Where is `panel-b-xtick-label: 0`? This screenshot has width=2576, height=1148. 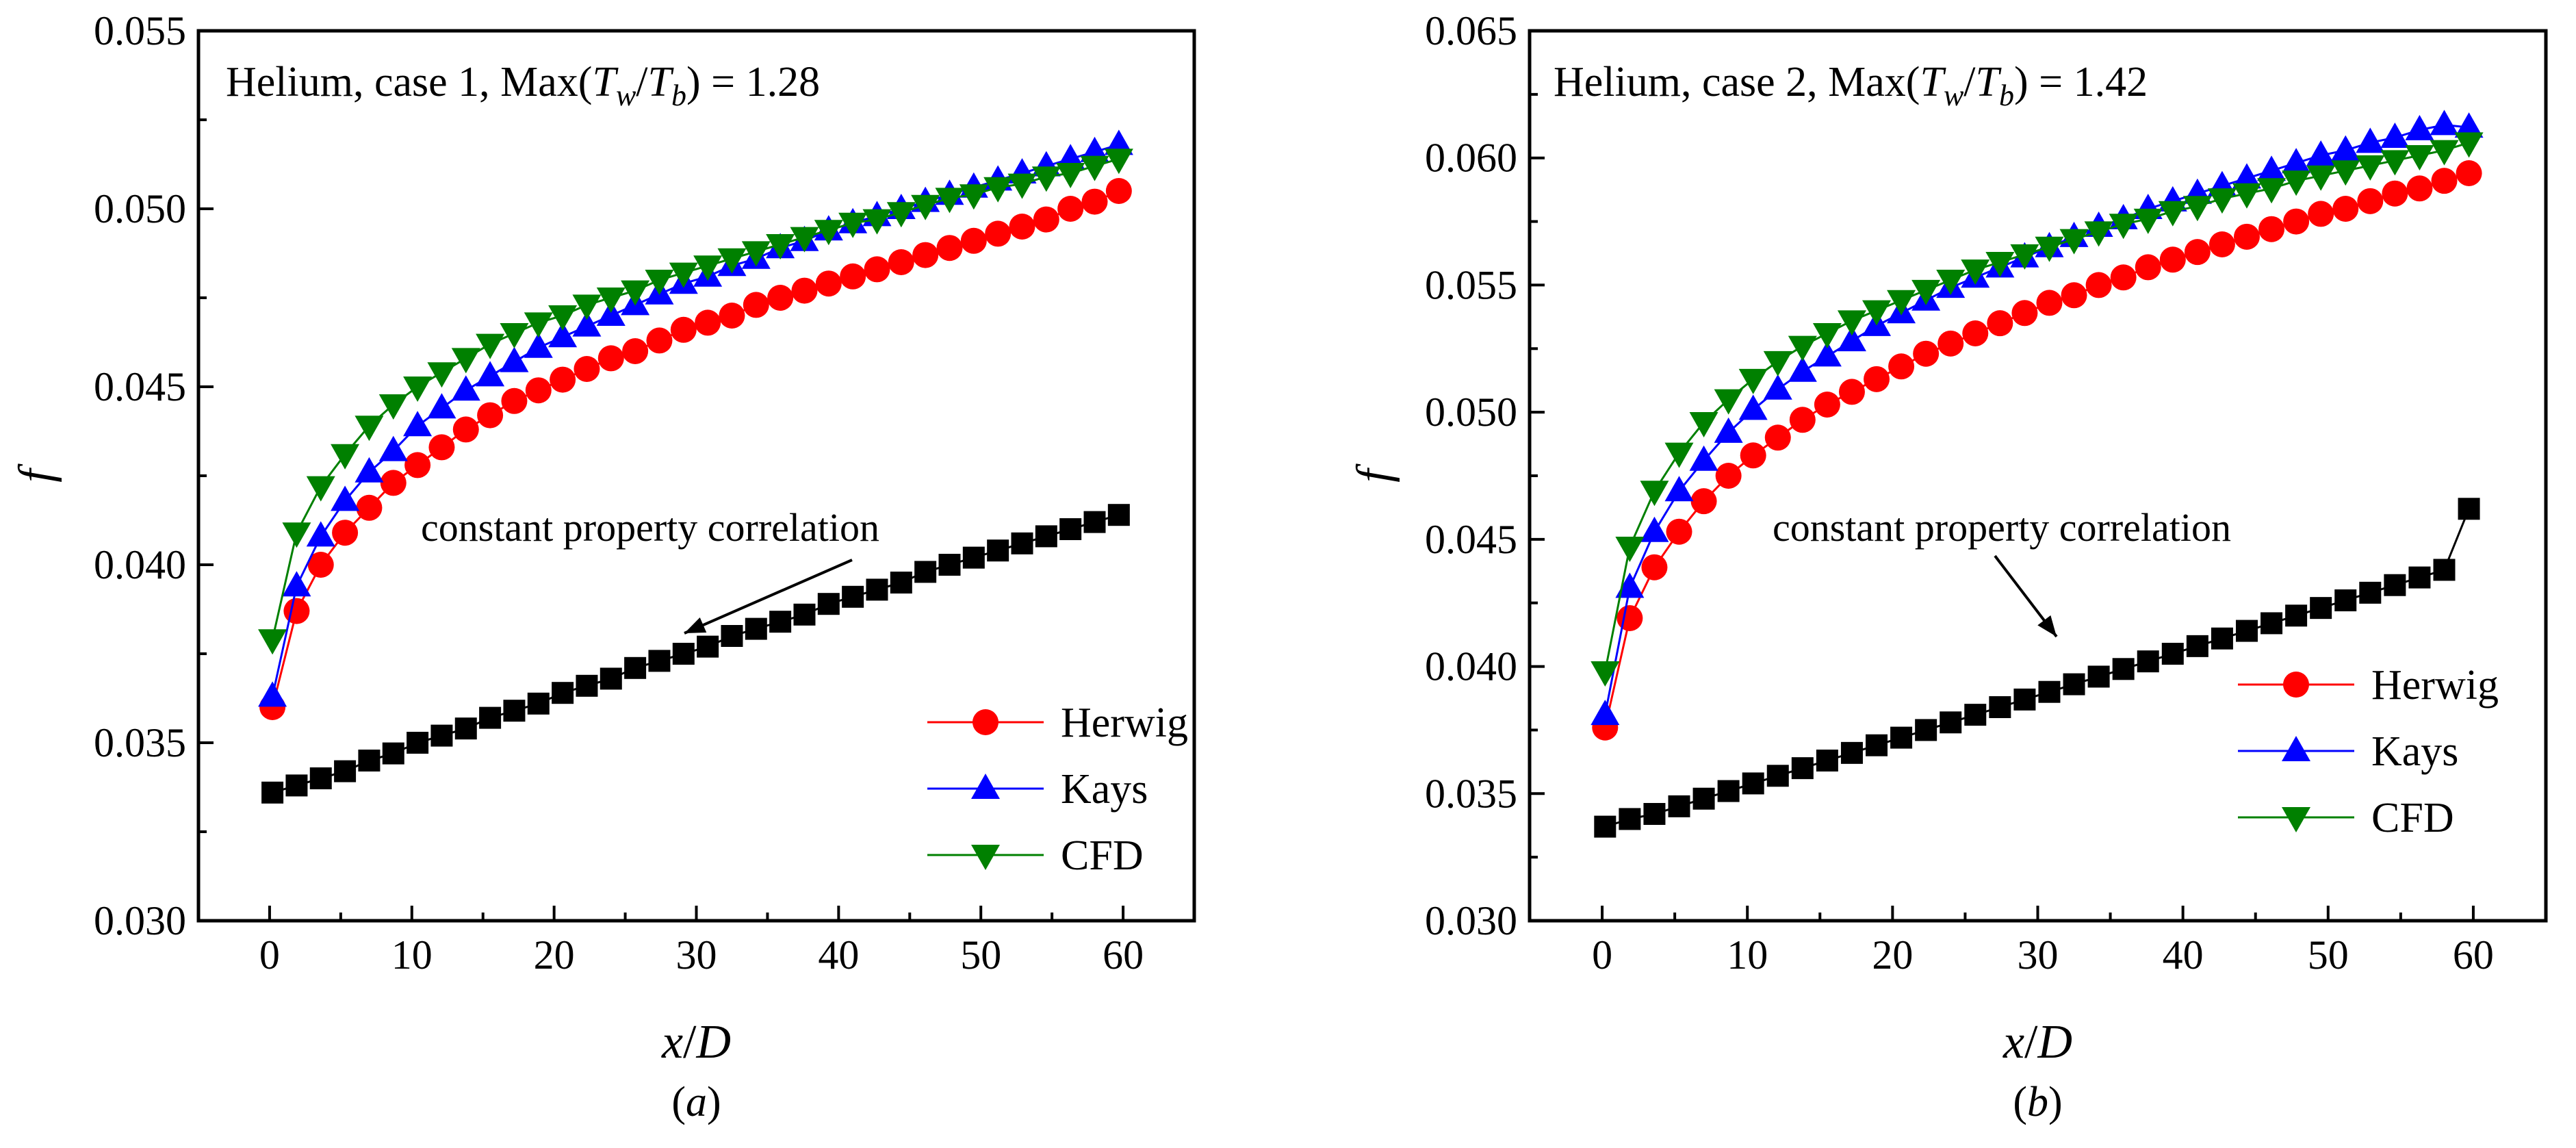 panel-b-xtick-label: 0 is located at coordinates (1602, 955).